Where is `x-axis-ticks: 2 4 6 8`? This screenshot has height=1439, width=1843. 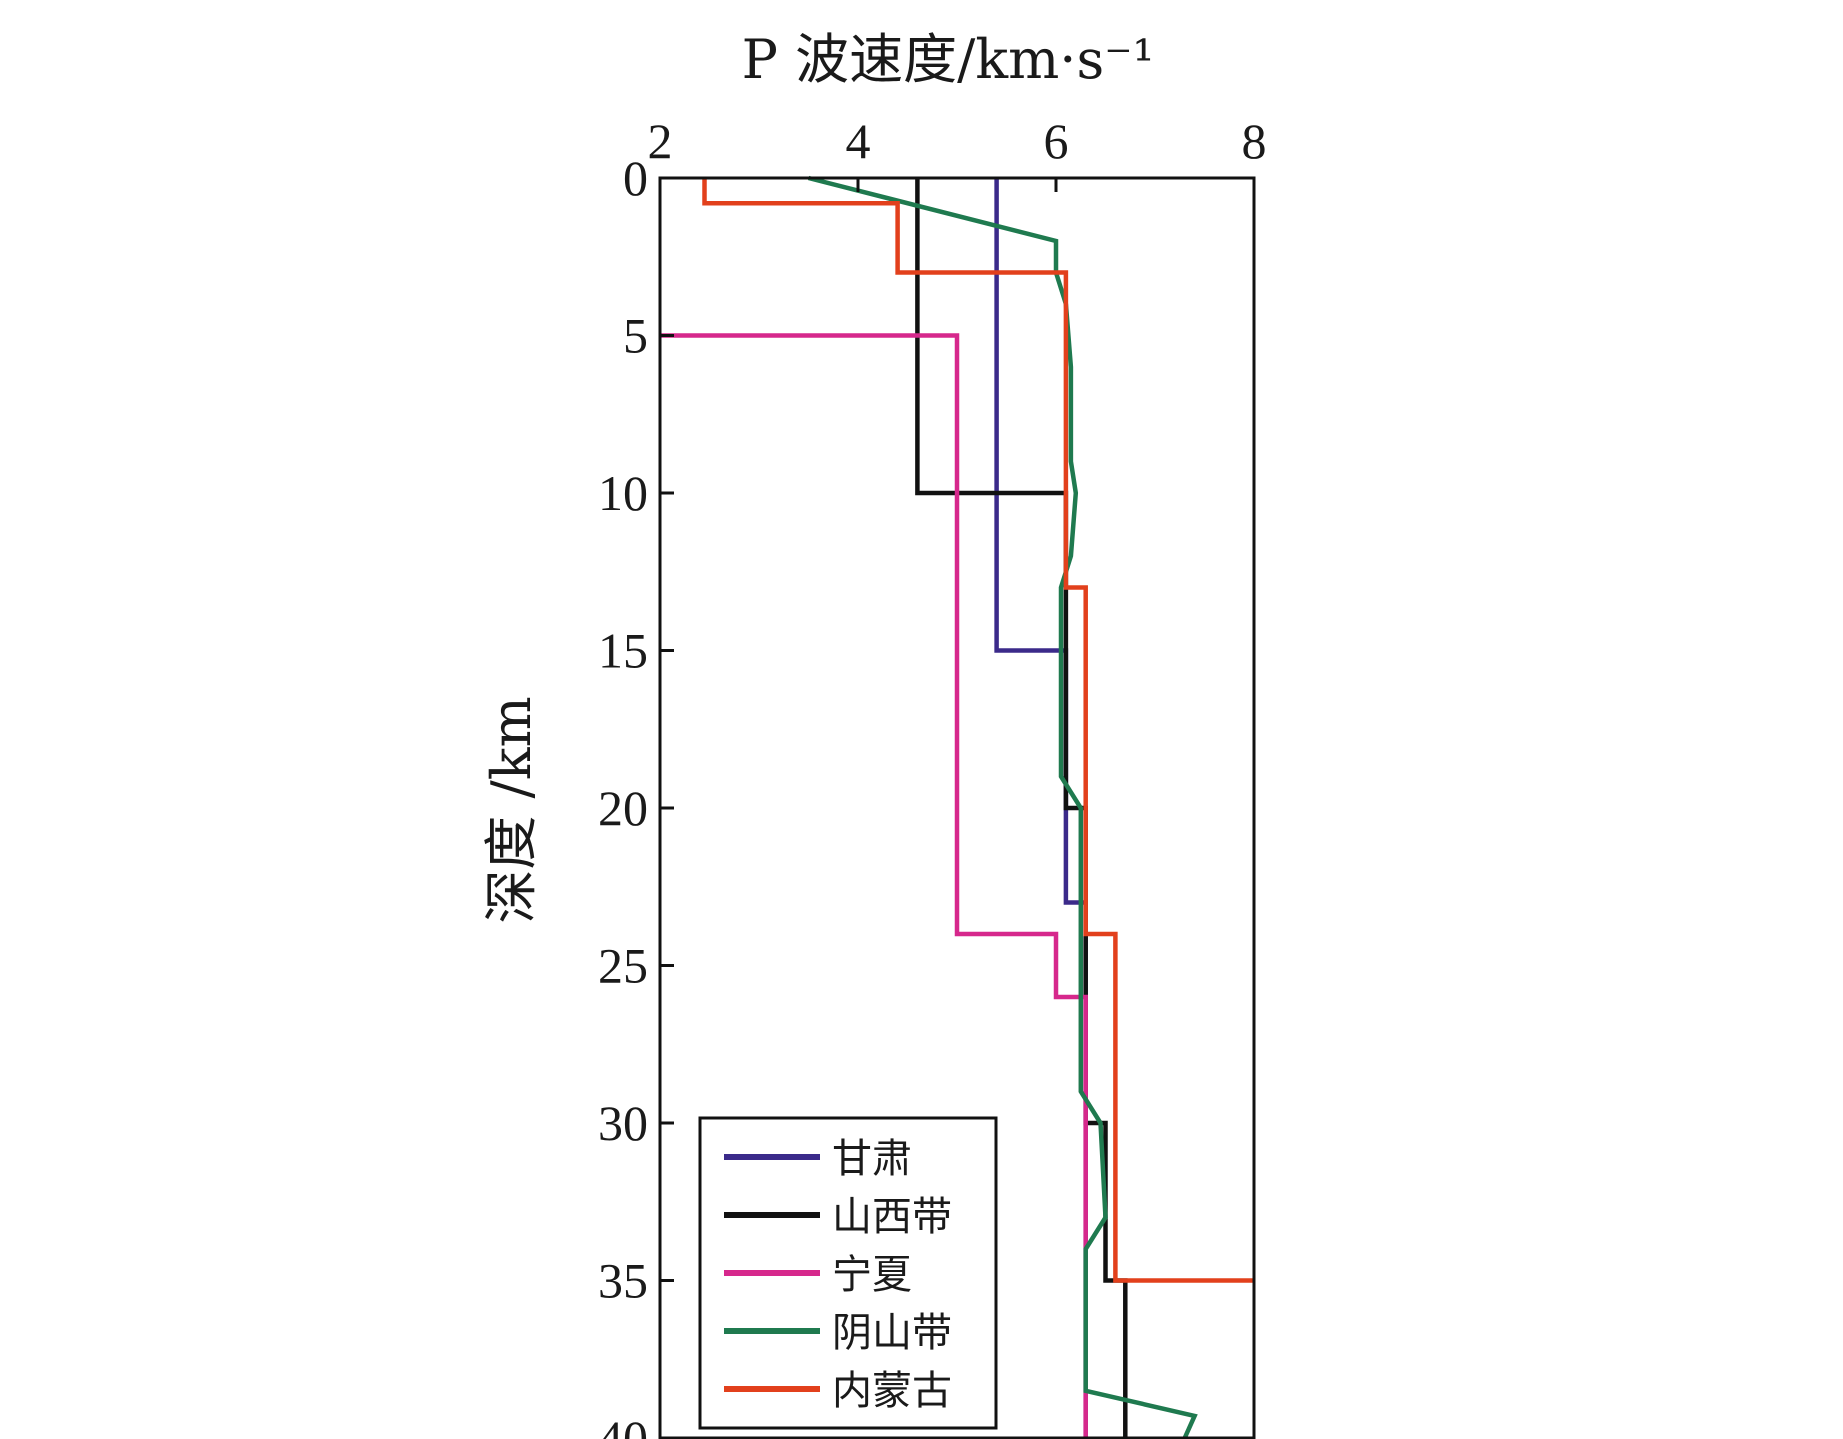 x-axis-ticks: 2 4 6 8 is located at coordinates (957, 152).